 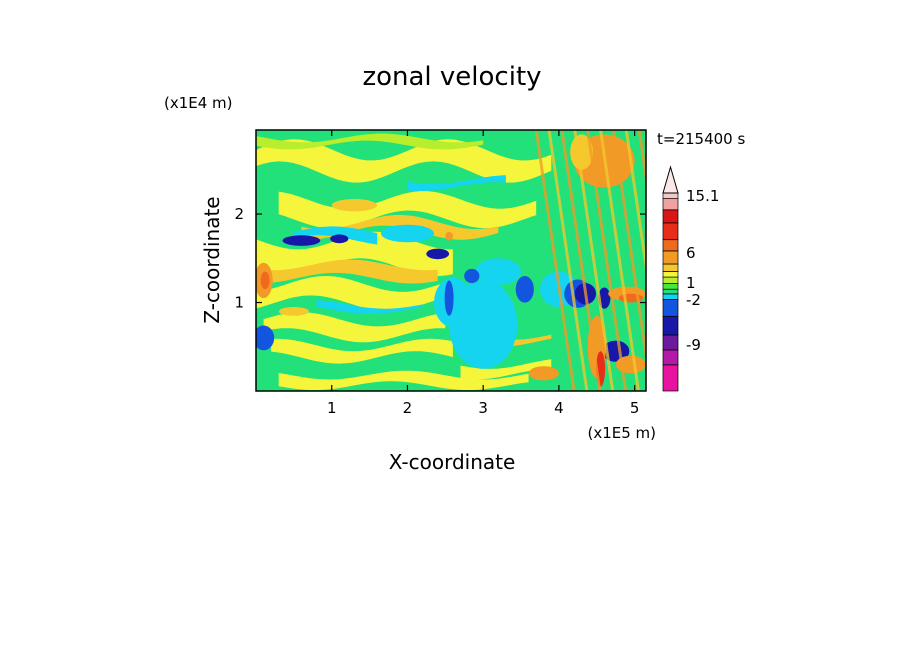 What do you see at coordinates (691, 283) in the screenshot?
I see `colorbar-label: 1` at bounding box center [691, 283].